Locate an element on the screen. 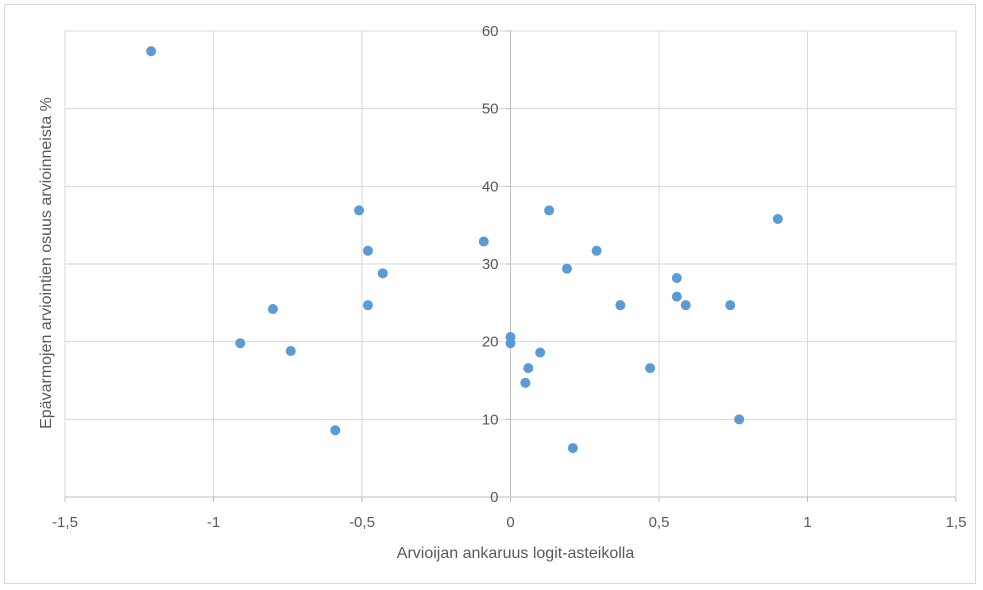 The width and height of the screenshot is (983, 590). x-tick-label: 0,5 is located at coordinates (659, 522).